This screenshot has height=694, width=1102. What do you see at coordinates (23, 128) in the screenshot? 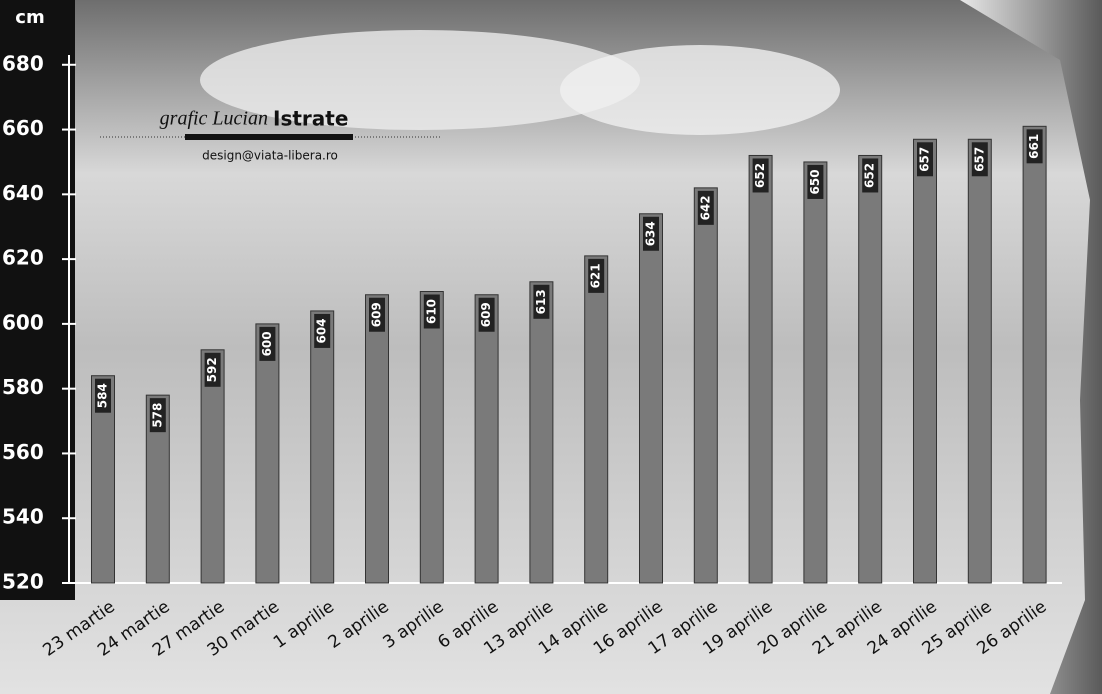
I see `y-tick-label: 660` at bounding box center [23, 128].